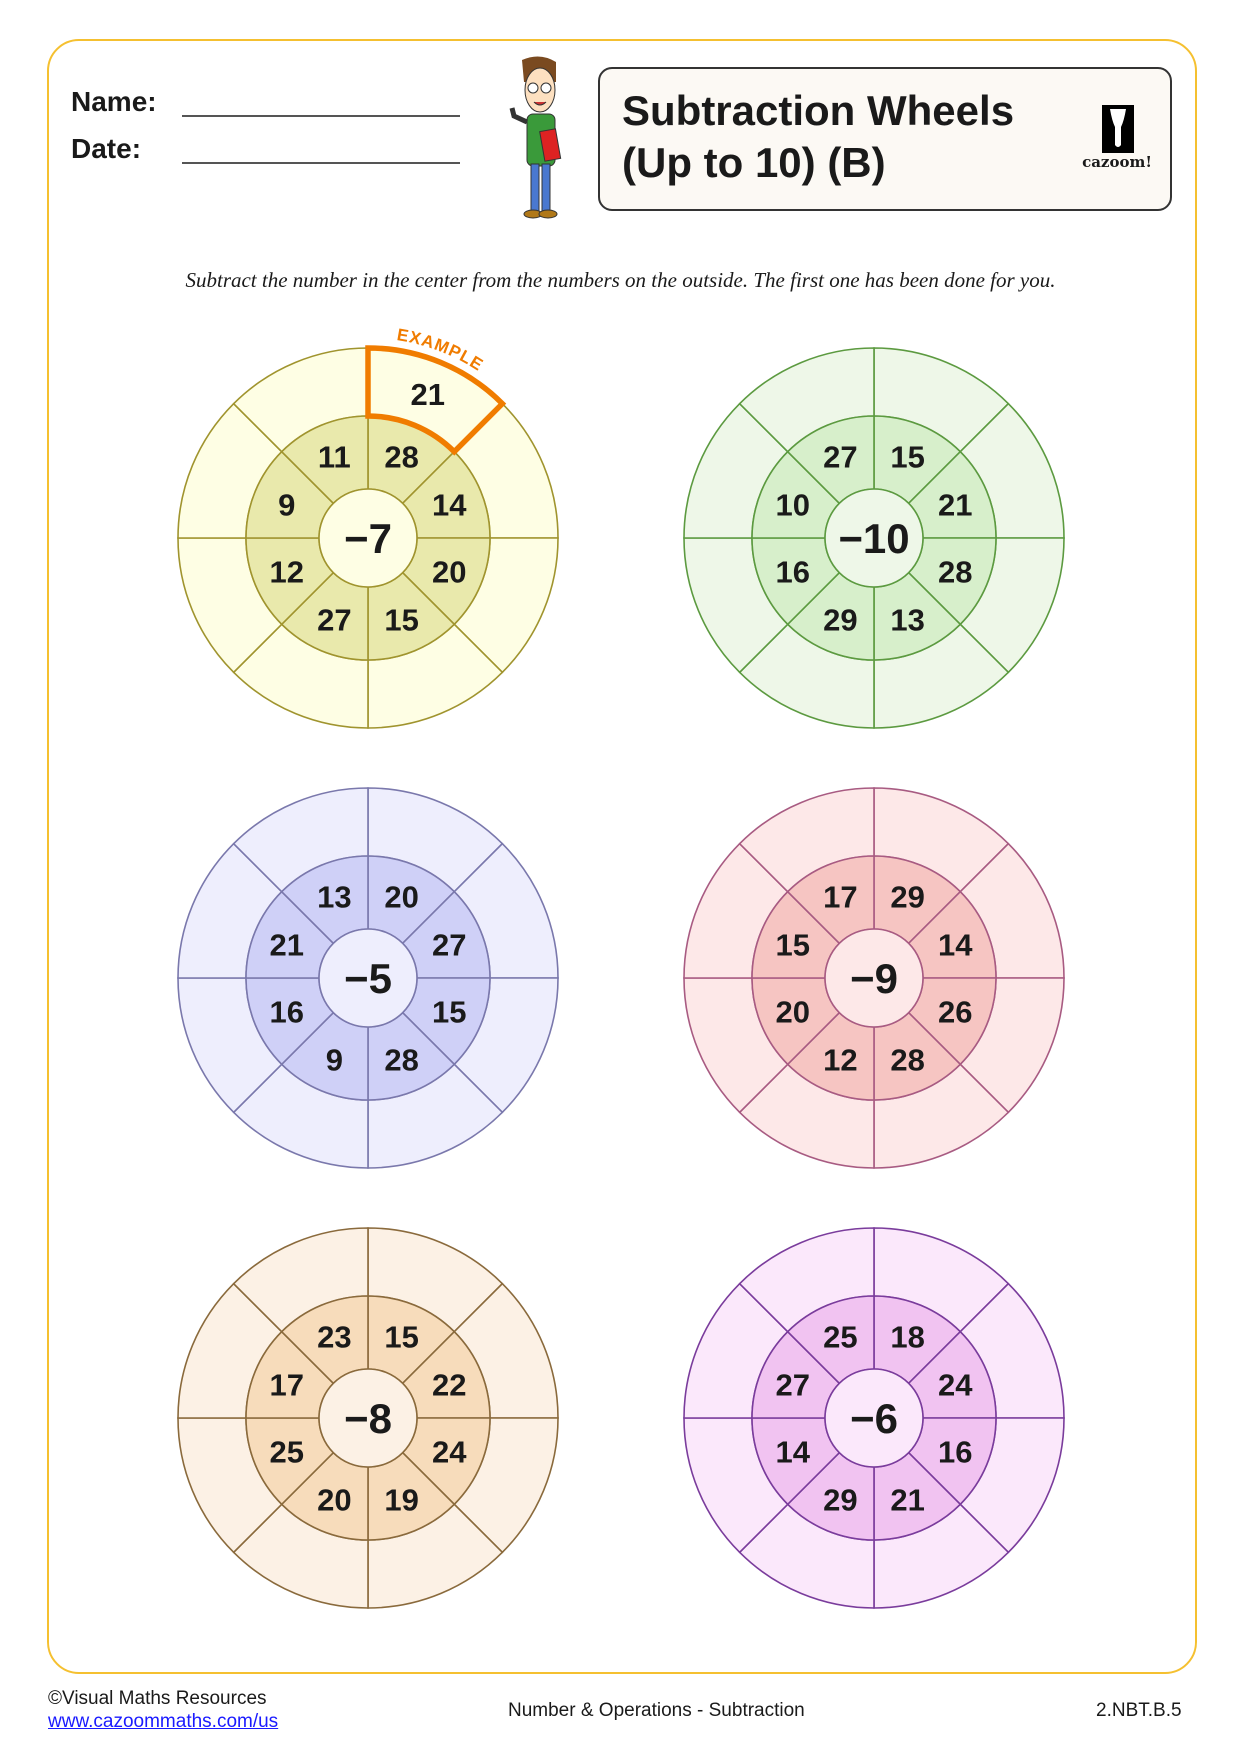 Image resolution: width=1241 pixels, height=1754 pixels. I want to click on wheel-2: −10 15 21 28 13 29 16 10 27, so click(874, 538).